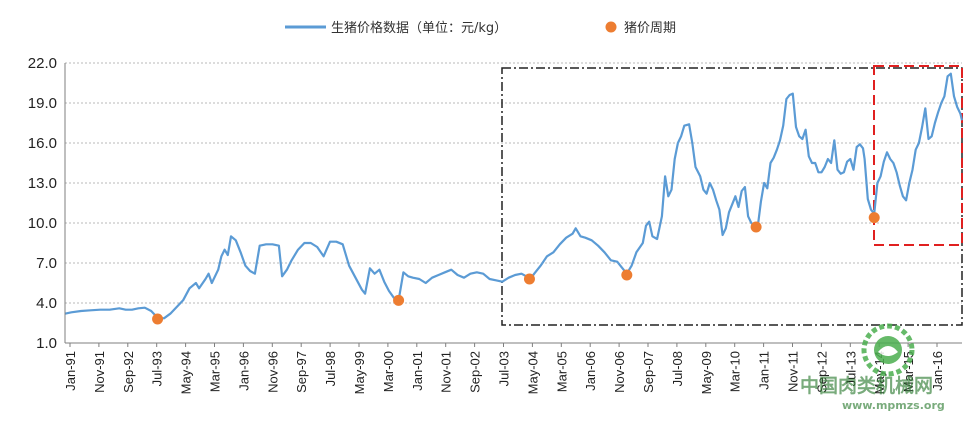 This screenshot has height=422, width=980. I want to click on y-tick-label: 7.0, so click(46, 263).